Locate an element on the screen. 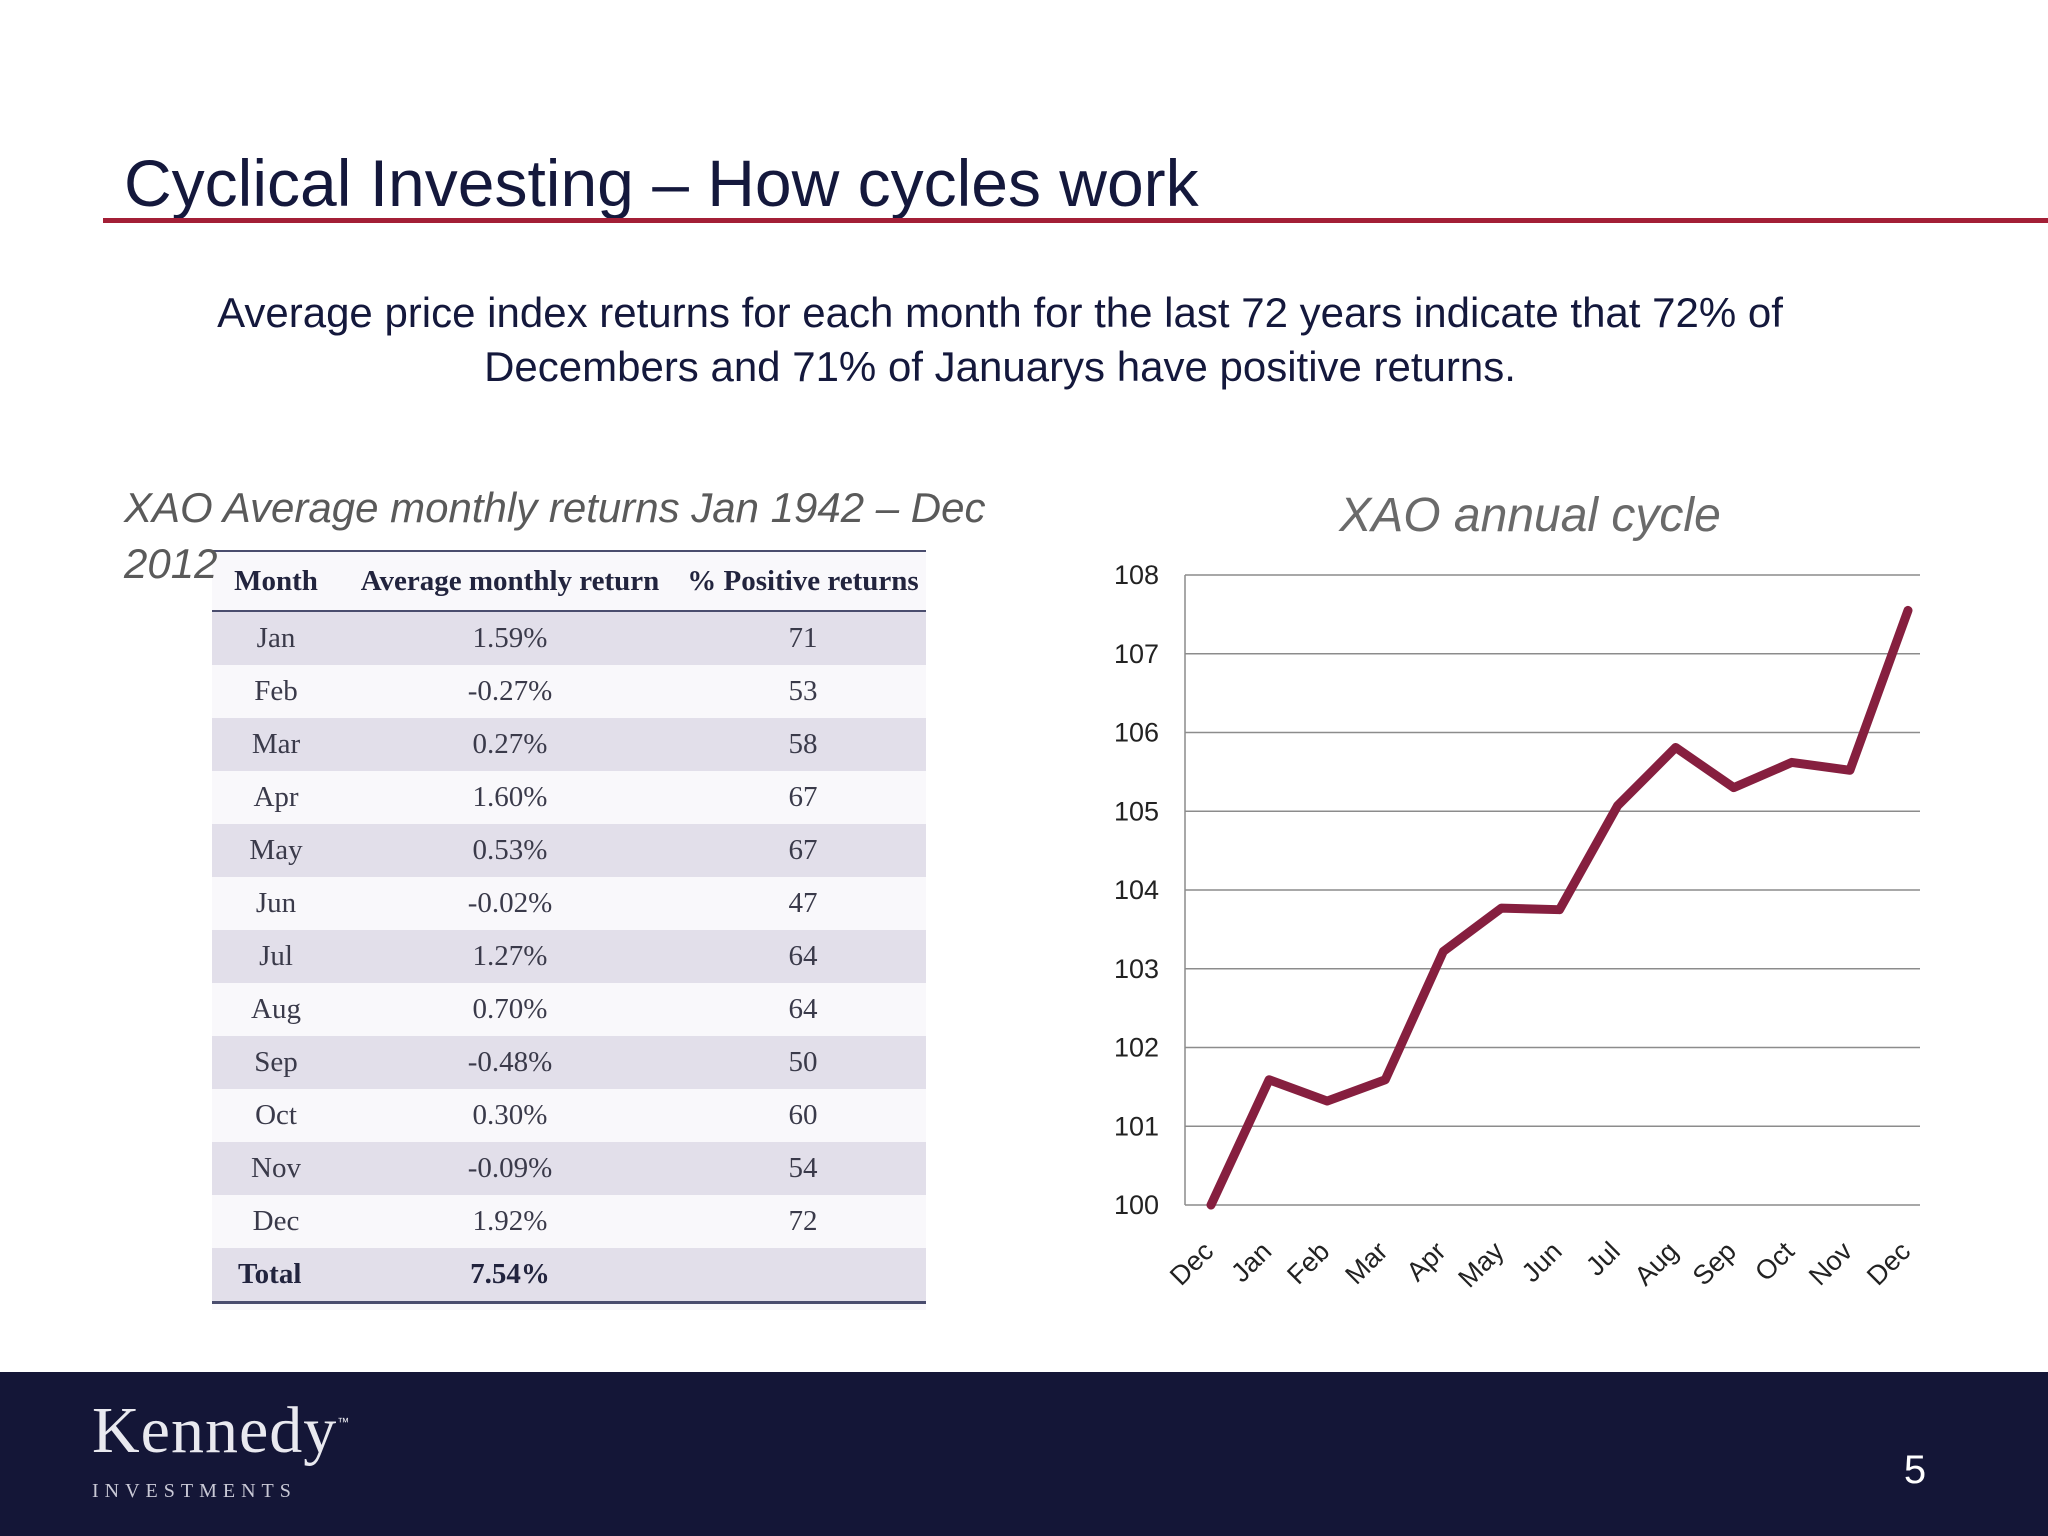 The height and width of the screenshot is (1536, 2048). y-tick-label: 103 is located at coordinates (1136, 969).